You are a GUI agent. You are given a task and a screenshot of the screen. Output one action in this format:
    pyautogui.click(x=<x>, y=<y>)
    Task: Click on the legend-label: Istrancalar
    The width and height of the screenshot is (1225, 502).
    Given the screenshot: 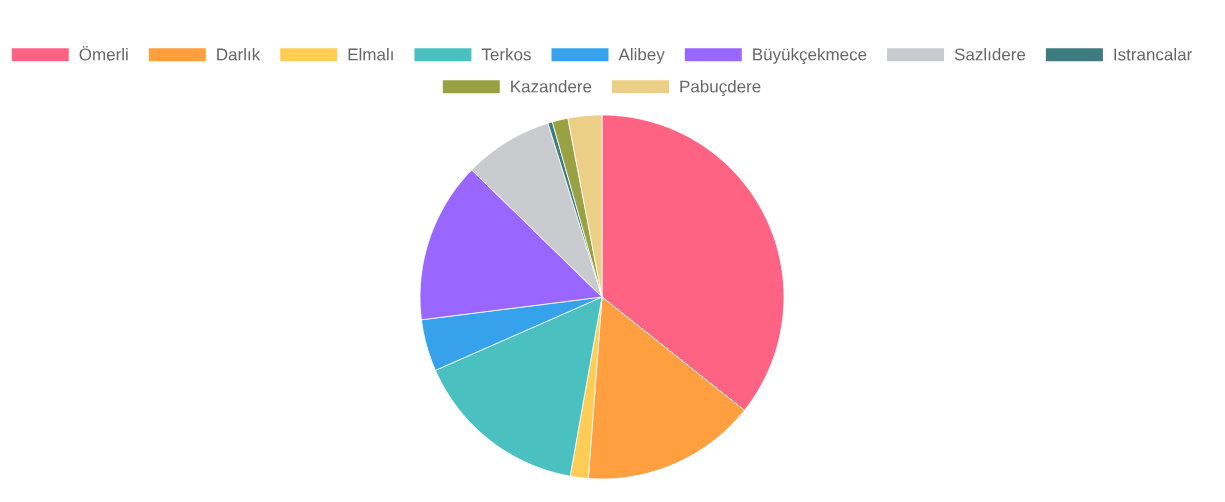 What is the action you would take?
    pyautogui.click(x=1153, y=54)
    